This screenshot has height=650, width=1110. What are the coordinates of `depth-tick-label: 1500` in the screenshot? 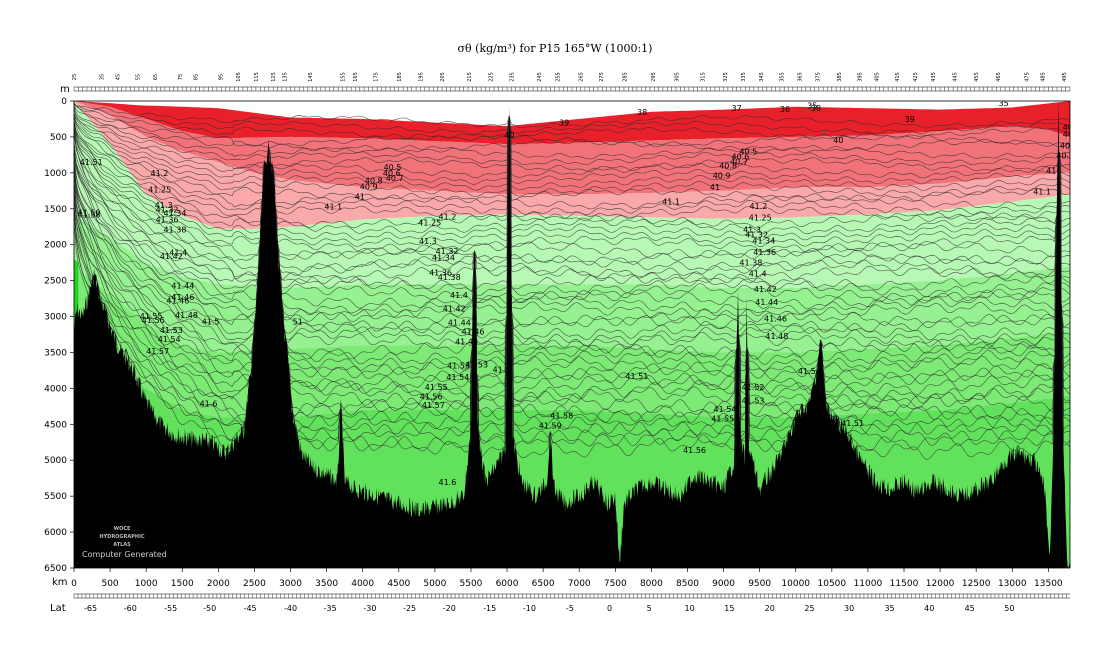 It's located at (55, 210).